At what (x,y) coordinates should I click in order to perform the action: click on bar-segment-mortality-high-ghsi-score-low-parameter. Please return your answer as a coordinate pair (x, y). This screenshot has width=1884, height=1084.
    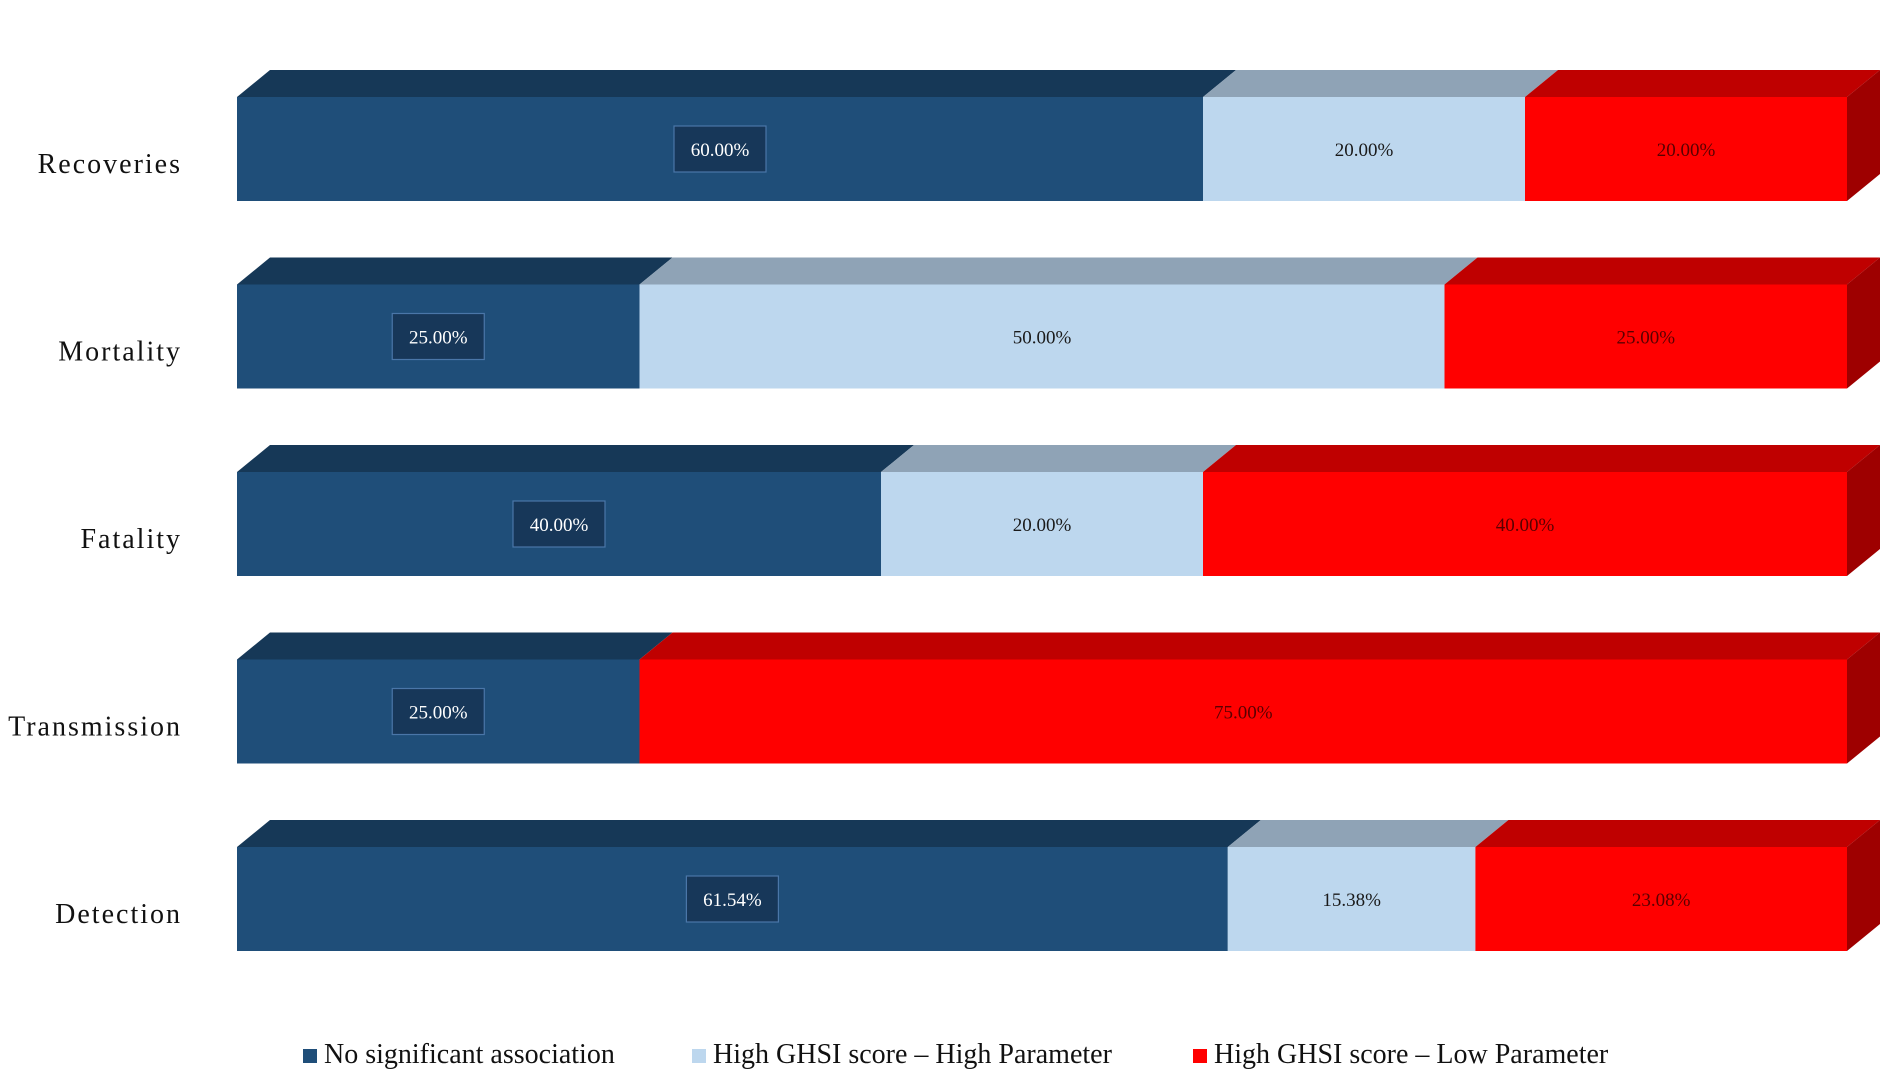
    Looking at the image, I should click on (1662, 323).